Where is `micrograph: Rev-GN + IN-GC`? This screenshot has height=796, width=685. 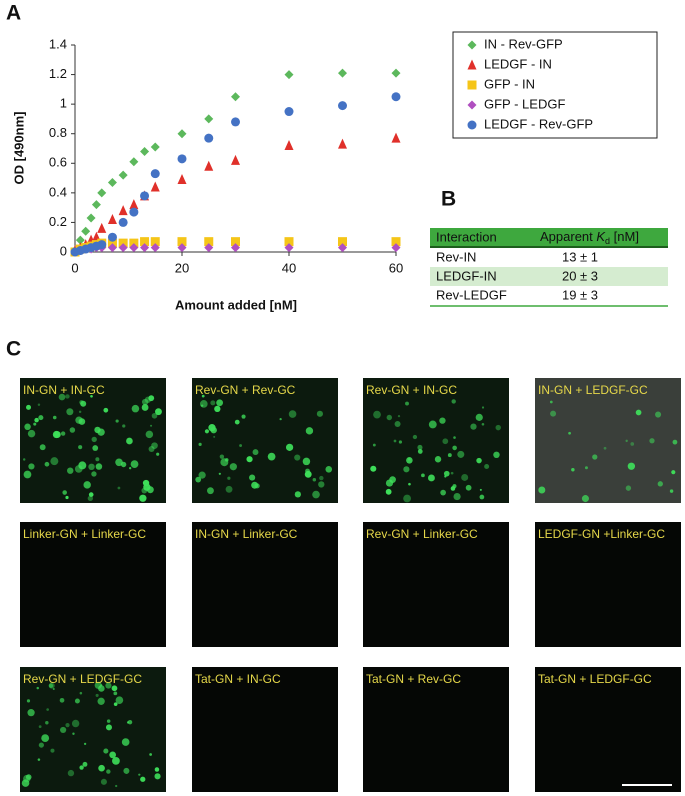 micrograph: Rev-GN + IN-GC is located at coordinates (436, 440).